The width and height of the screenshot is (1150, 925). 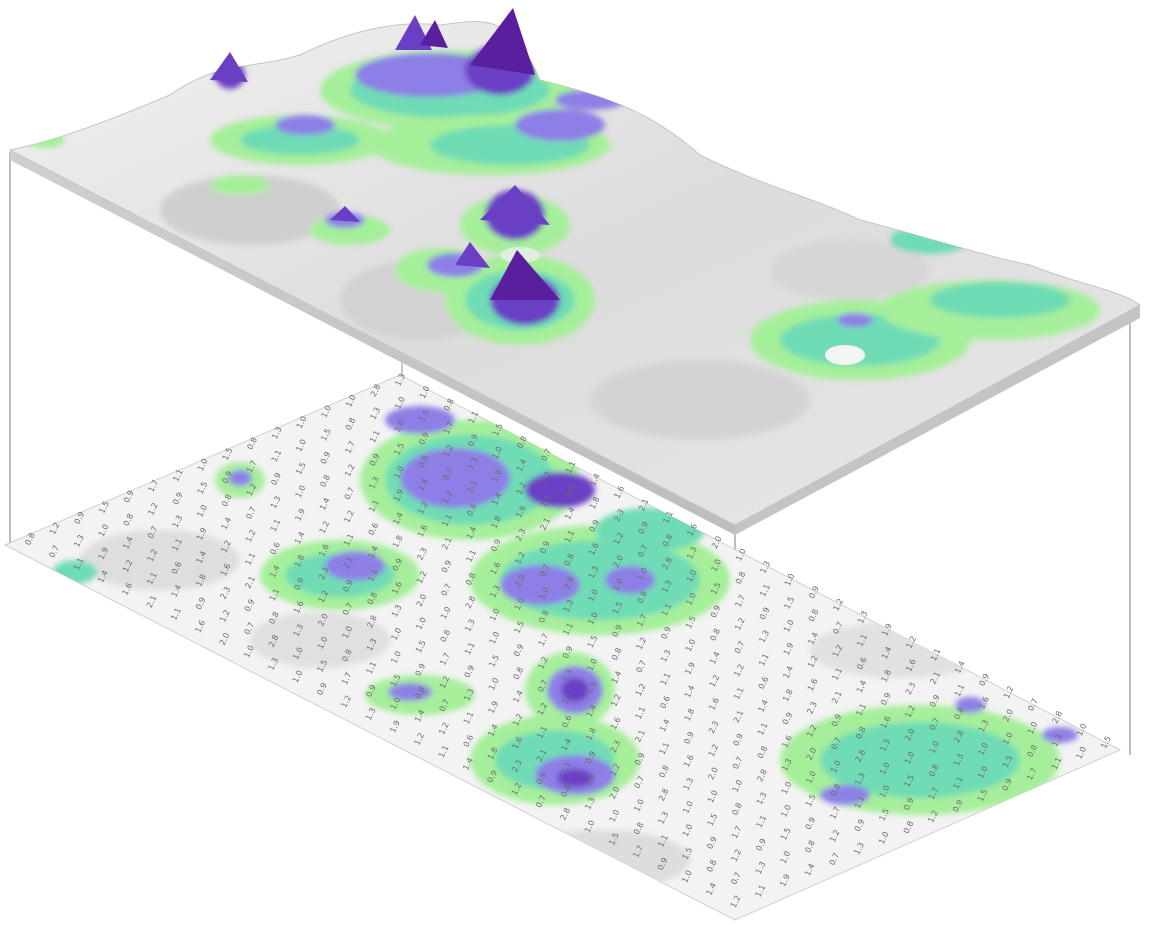 What do you see at coordinates (515, 205) in the screenshot?
I see `peak-middle` at bounding box center [515, 205].